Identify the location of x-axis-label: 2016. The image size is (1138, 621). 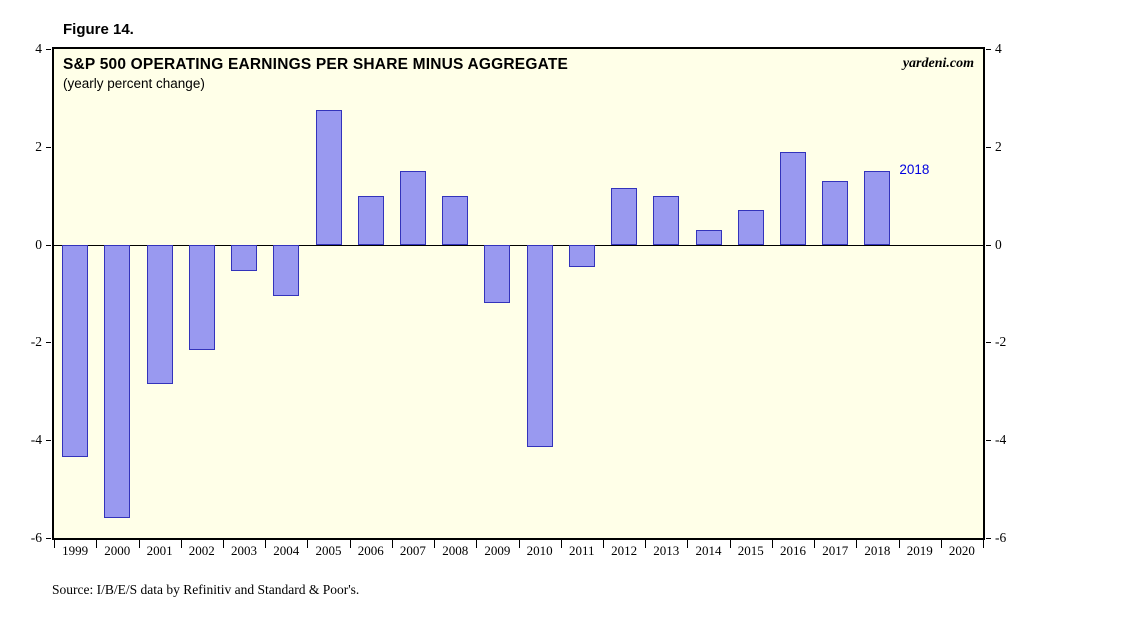
(793, 550).